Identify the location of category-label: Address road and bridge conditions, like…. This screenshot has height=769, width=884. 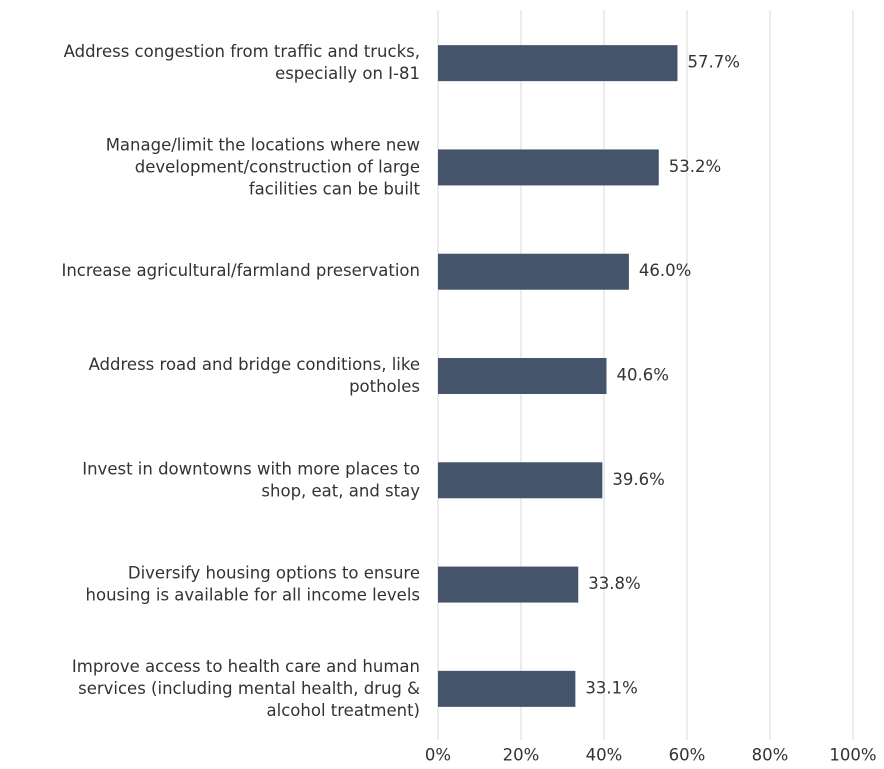
(254, 375).